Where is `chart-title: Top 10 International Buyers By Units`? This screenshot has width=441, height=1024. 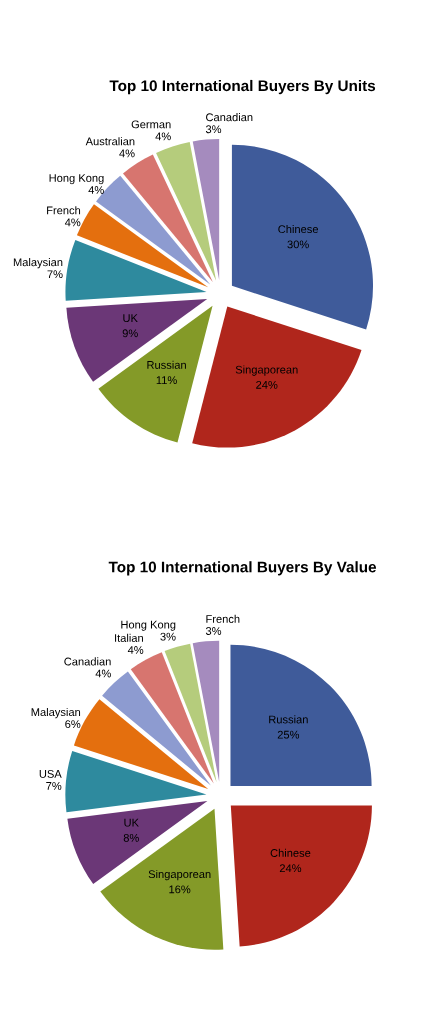 chart-title: Top 10 International Buyers By Units is located at coordinates (242, 87).